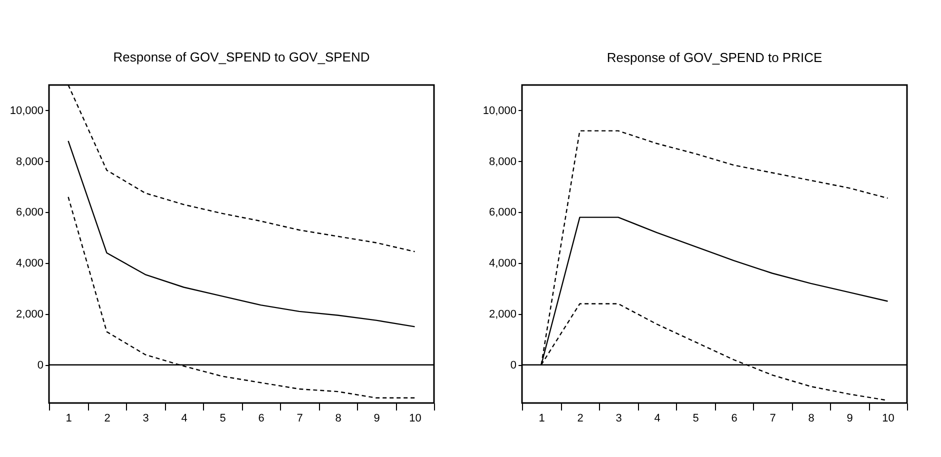 The image size is (941, 457). What do you see at coordinates (241, 56) in the screenshot?
I see `chart-title: Response of GOV_SPEND to GOV_SPEND` at bounding box center [241, 56].